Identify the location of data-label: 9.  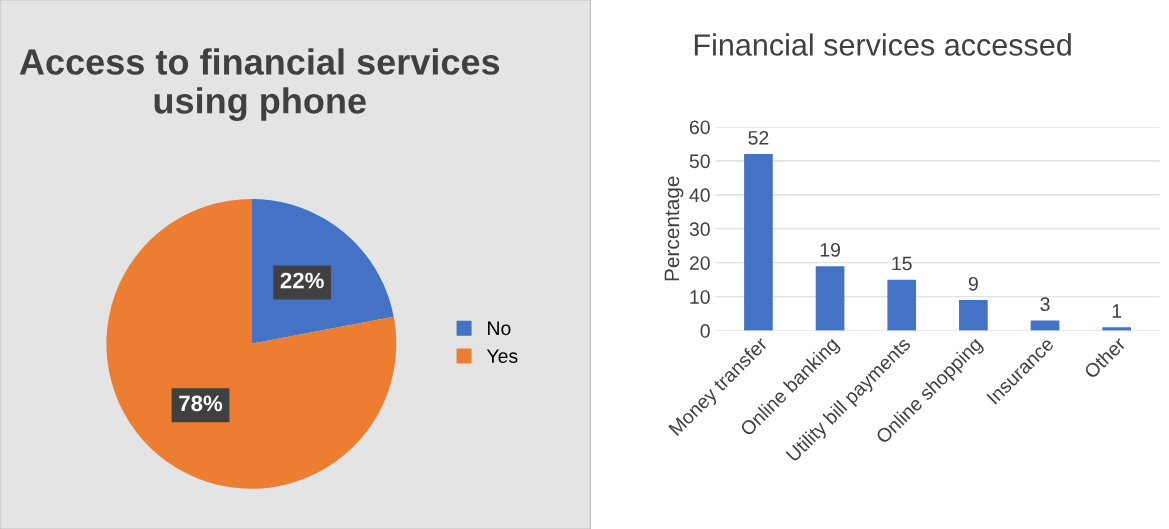
(973, 283).